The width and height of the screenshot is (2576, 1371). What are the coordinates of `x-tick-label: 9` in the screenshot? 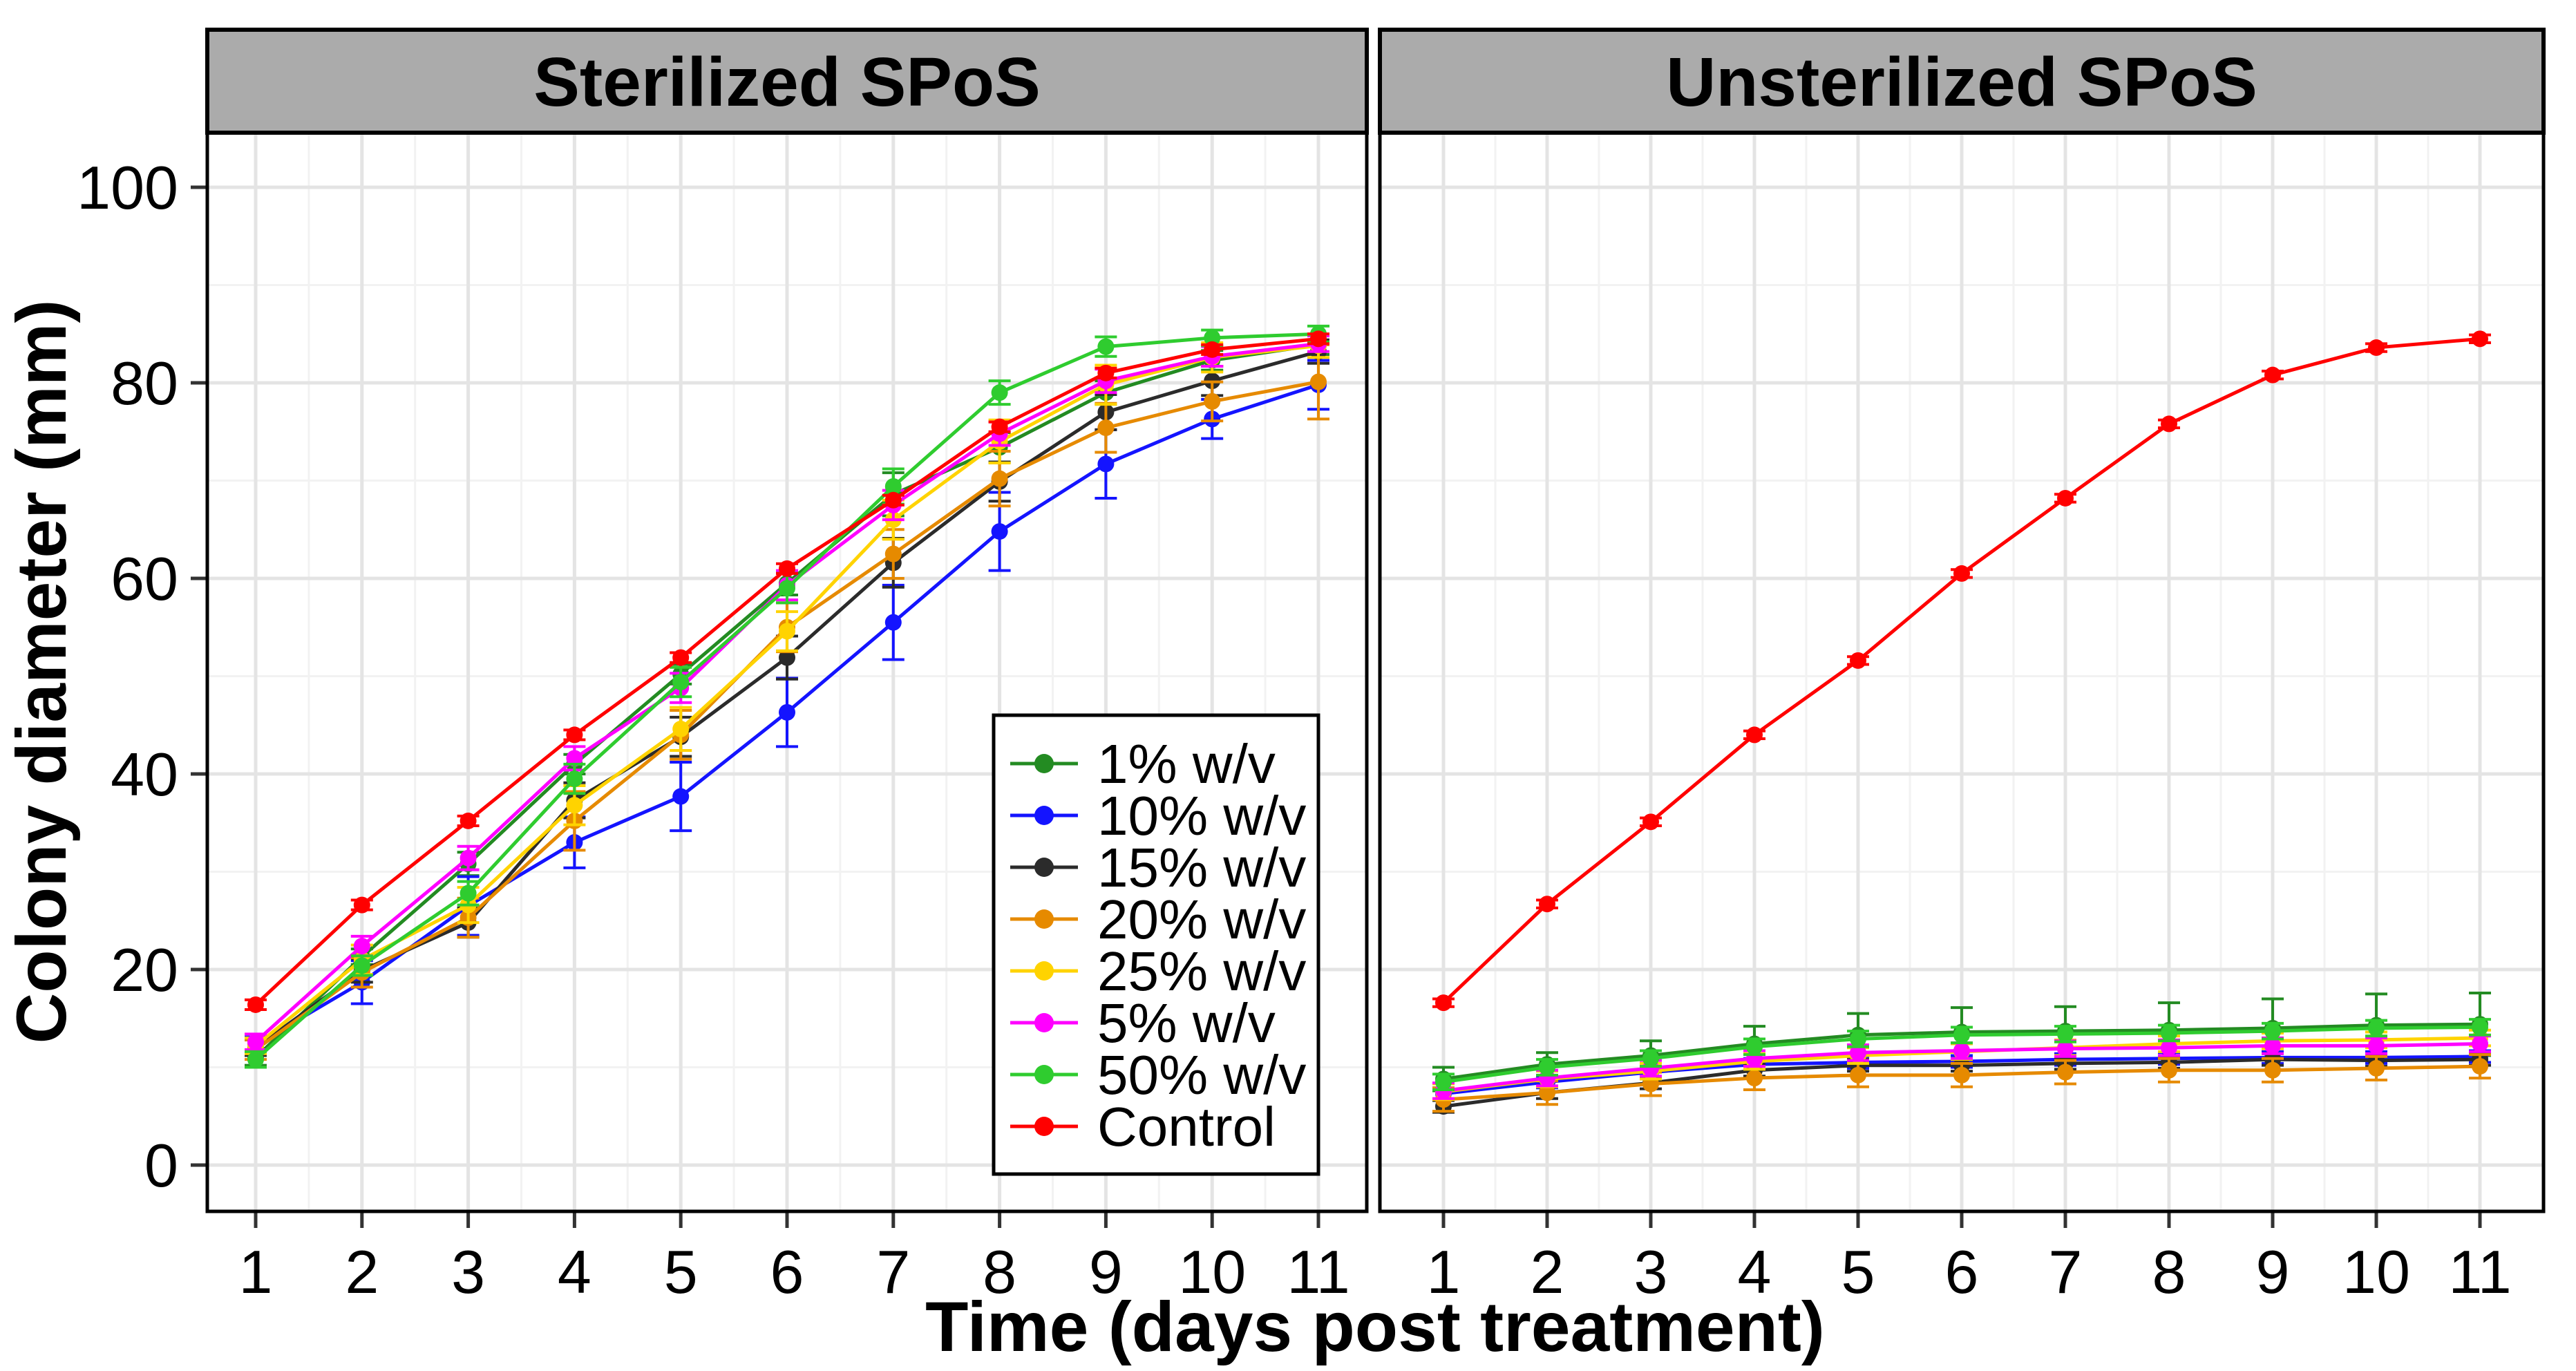 It's located at (2273, 1272).